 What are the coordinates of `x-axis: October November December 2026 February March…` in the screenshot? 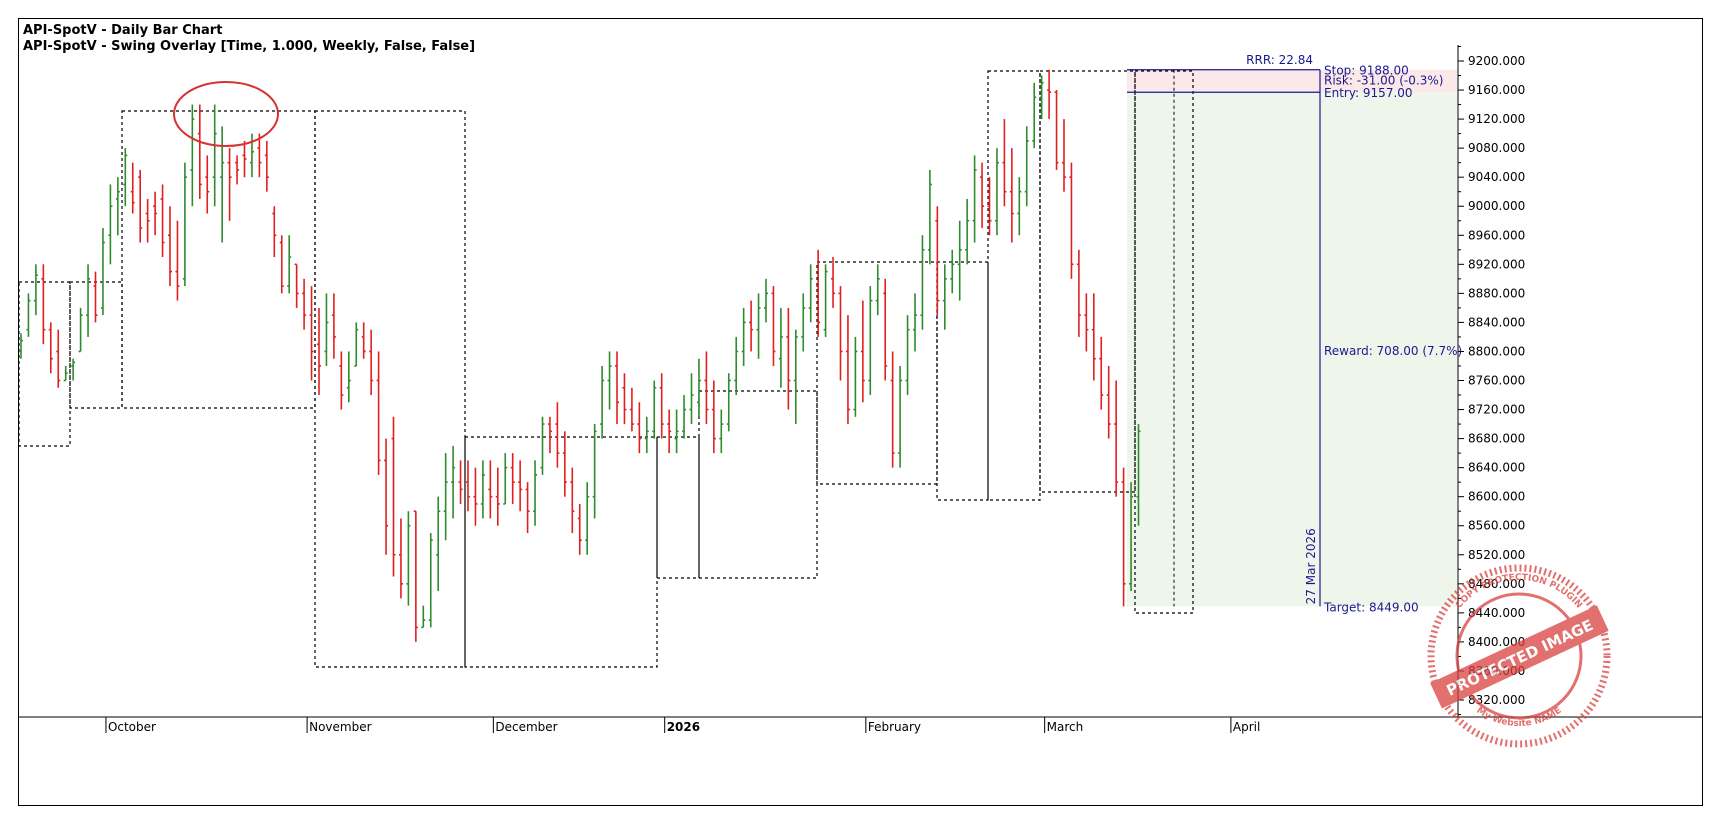 It's located at (860, 725).